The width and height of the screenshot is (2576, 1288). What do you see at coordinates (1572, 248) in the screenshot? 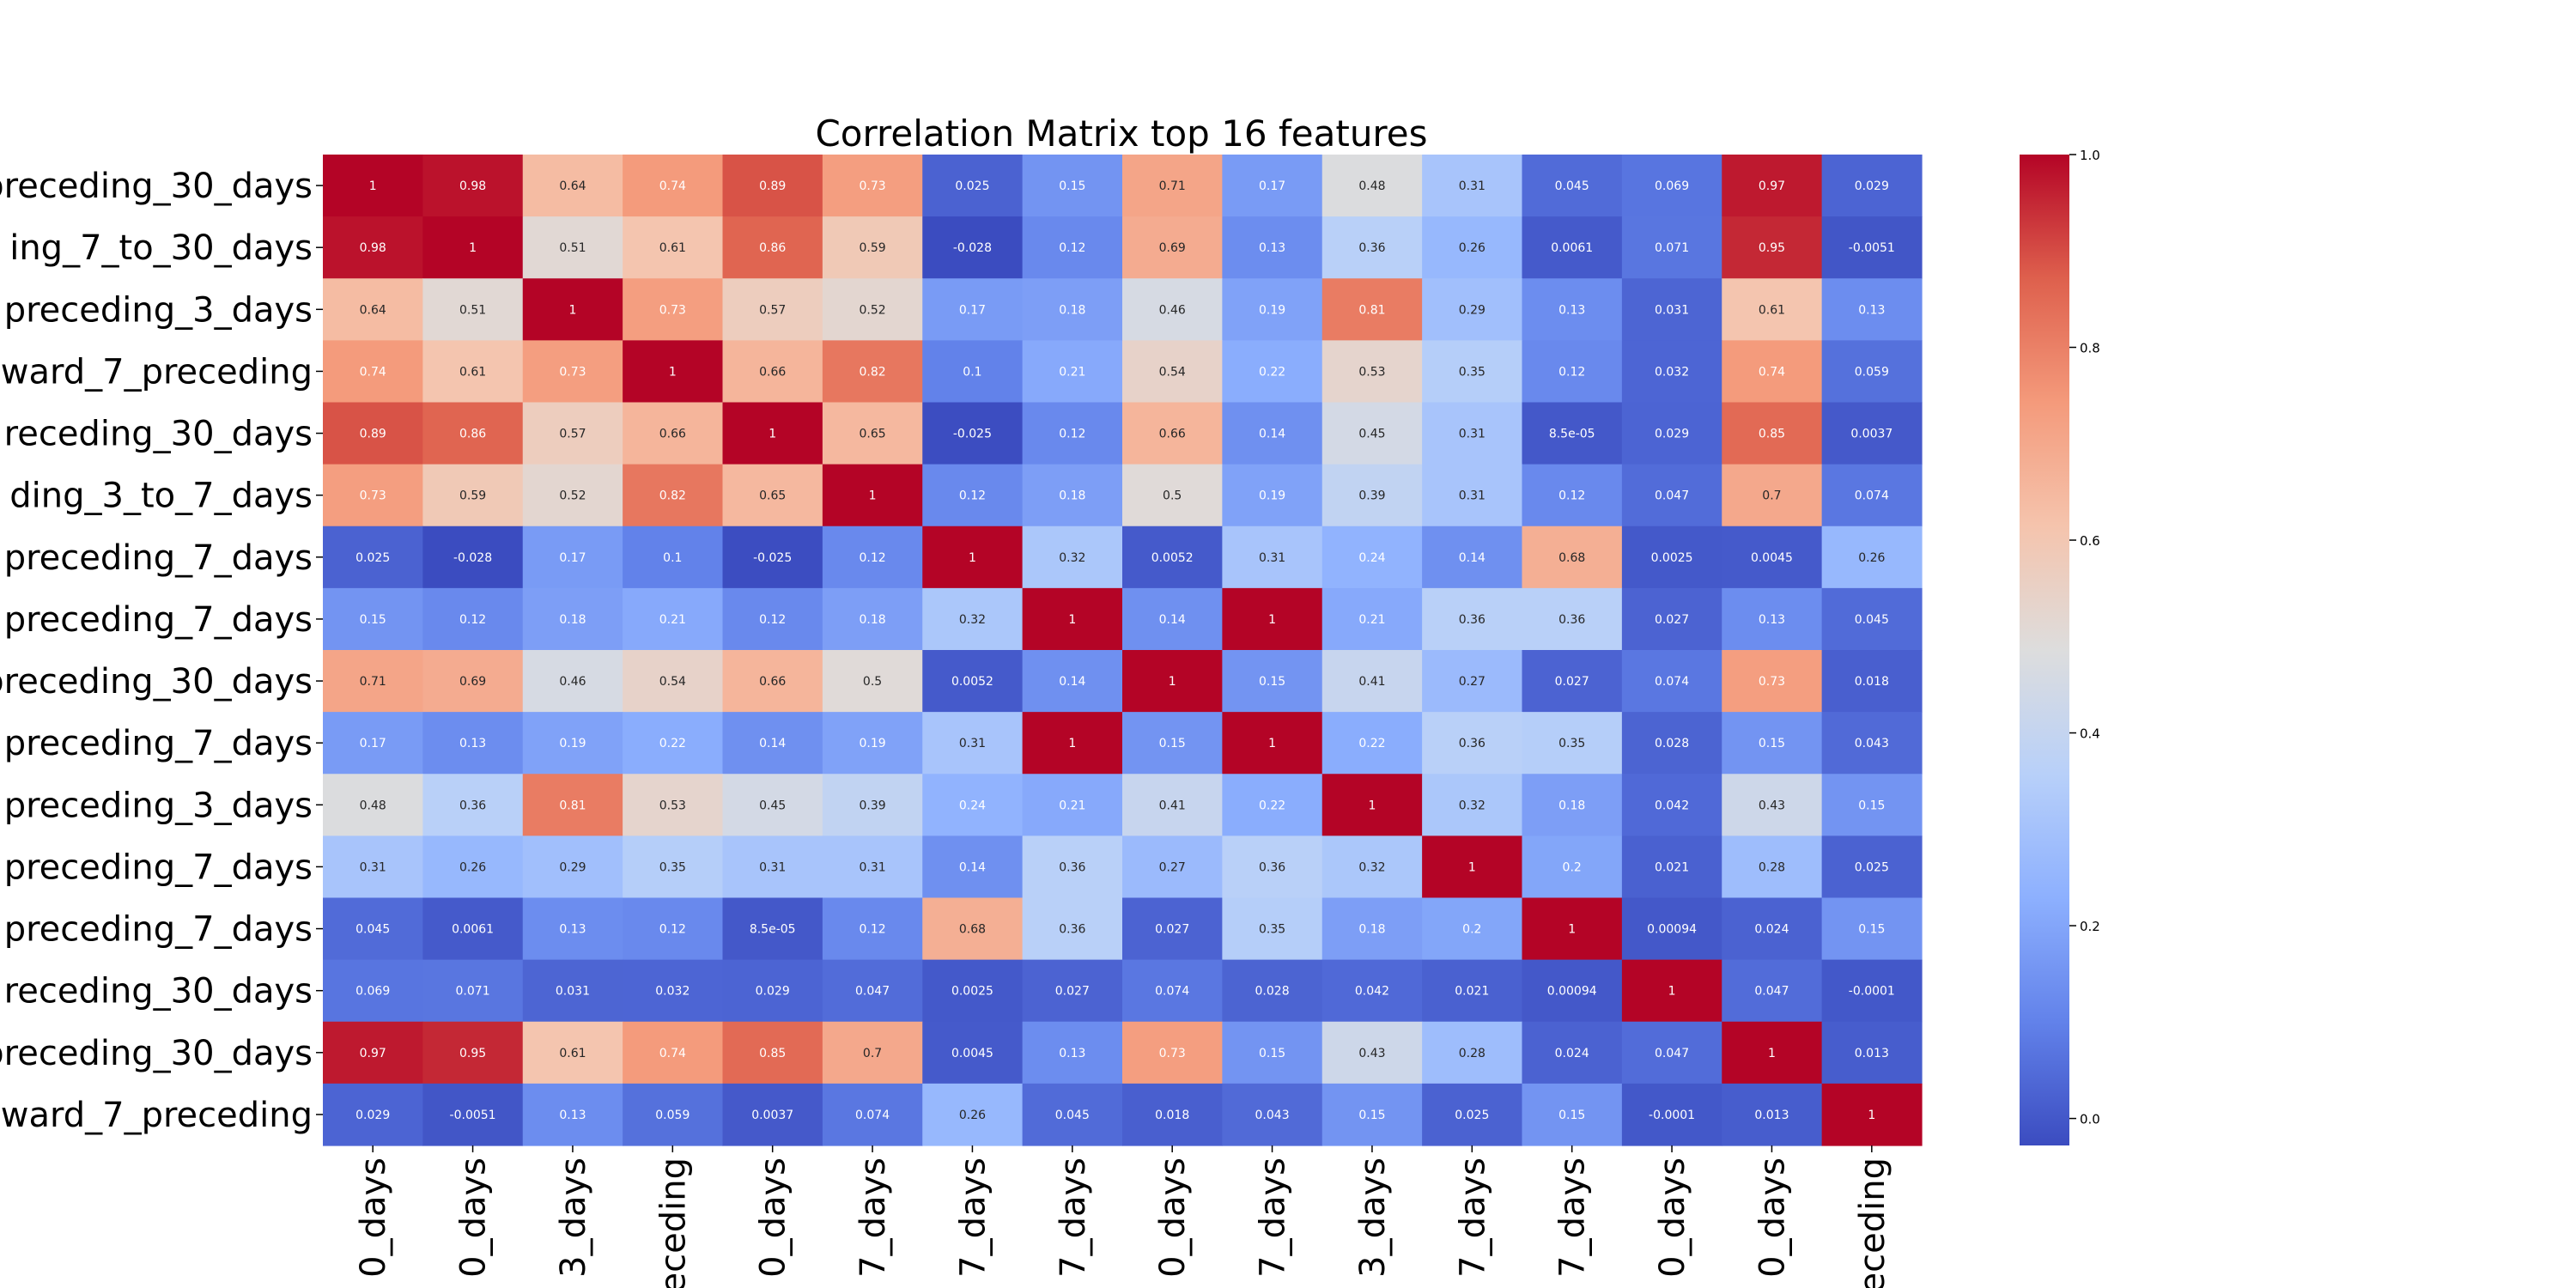
I see `cell-value-label: 0.0061` at bounding box center [1572, 248].